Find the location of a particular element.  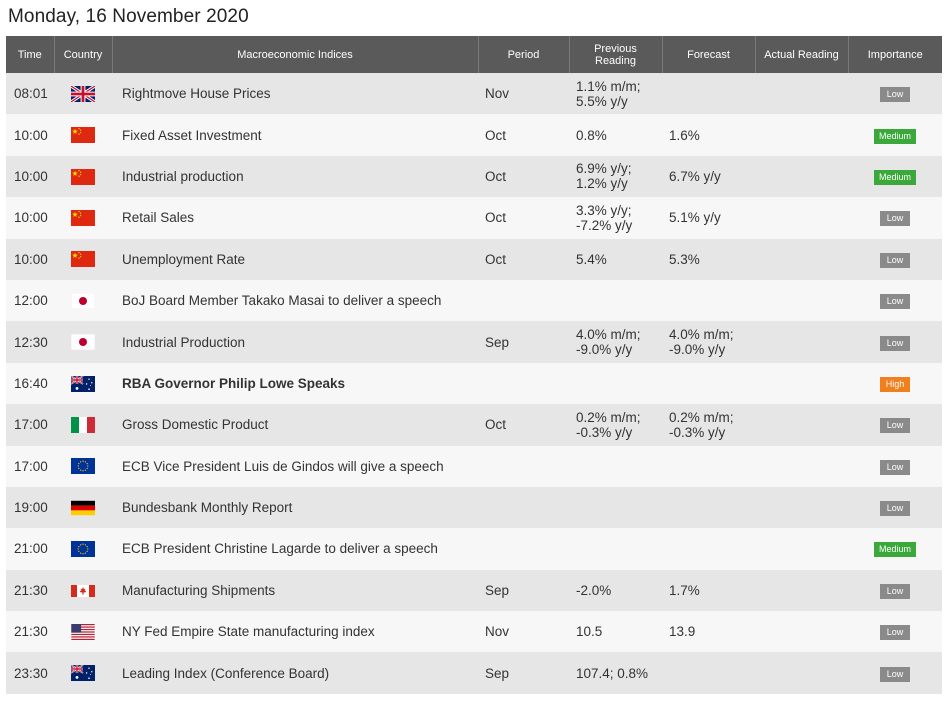

time-cell: 21:00 is located at coordinates (31, 549).